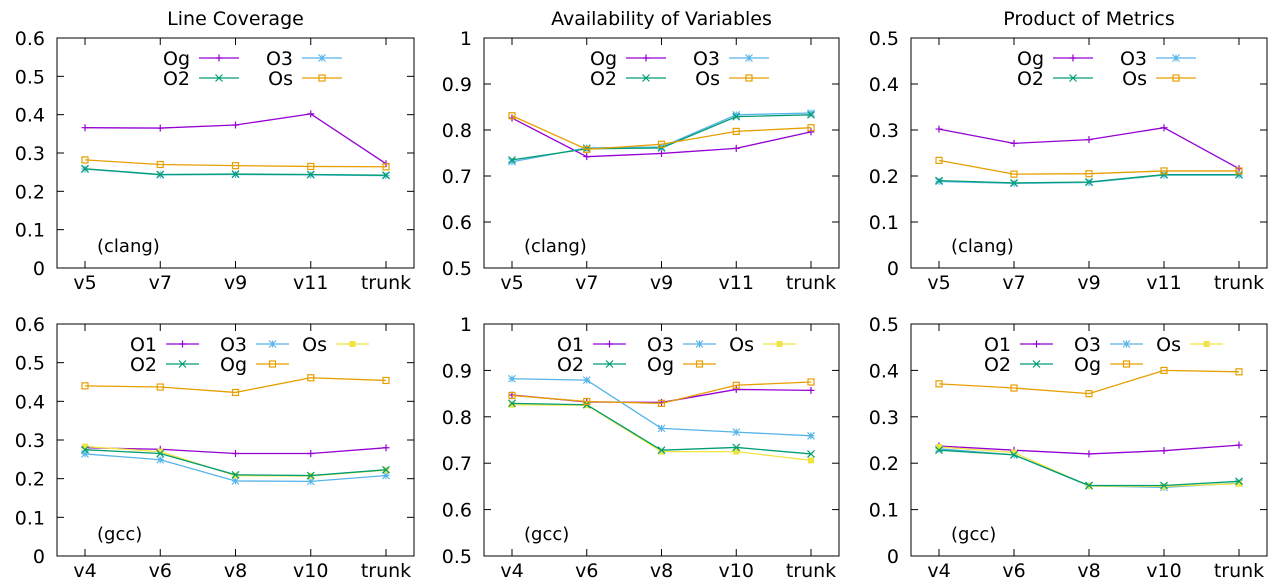 This screenshot has width=1271, height=581. Describe the element at coordinates (586, 570) in the screenshot. I see `x-tick-label: v6` at that location.